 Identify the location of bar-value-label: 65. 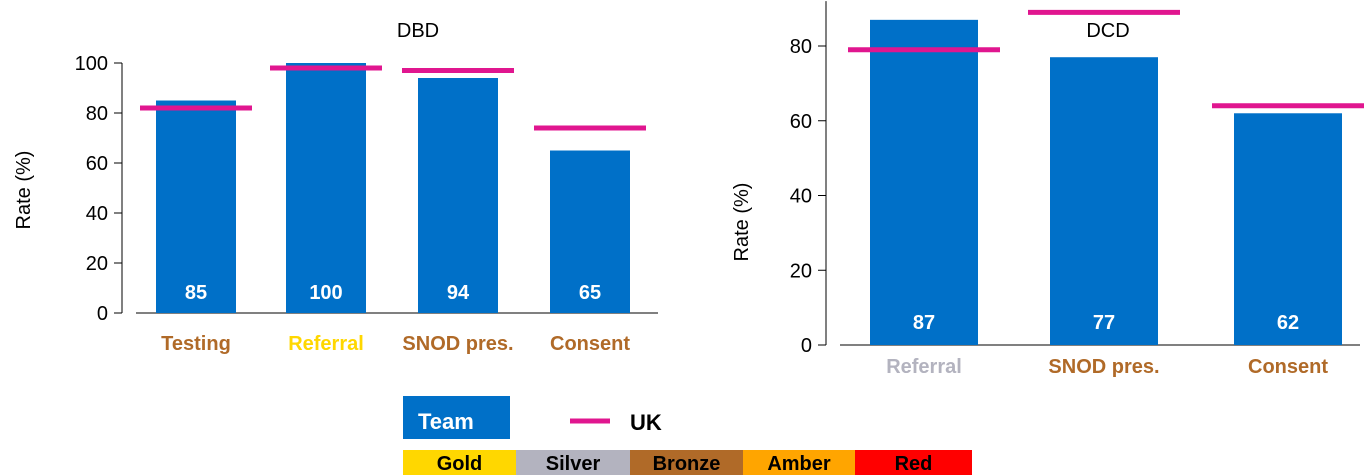
(590, 293).